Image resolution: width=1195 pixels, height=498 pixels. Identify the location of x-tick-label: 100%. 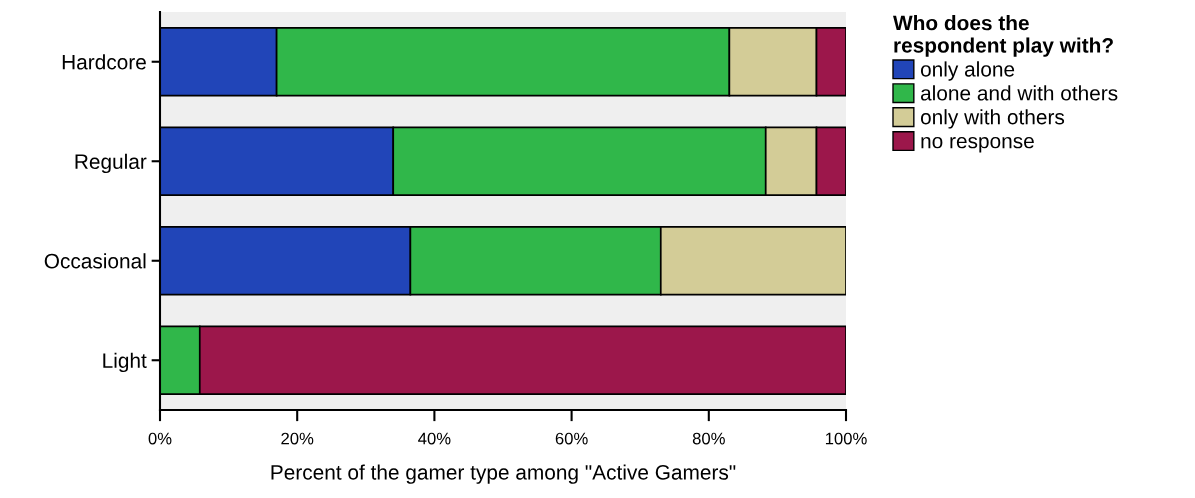
(846, 438).